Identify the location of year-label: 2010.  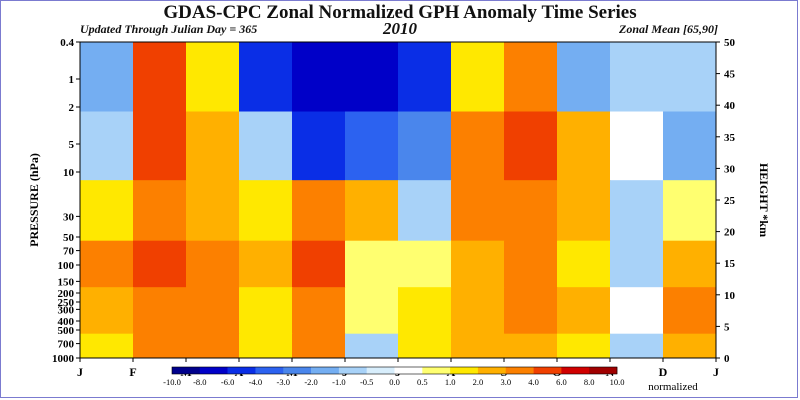
(400, 28).